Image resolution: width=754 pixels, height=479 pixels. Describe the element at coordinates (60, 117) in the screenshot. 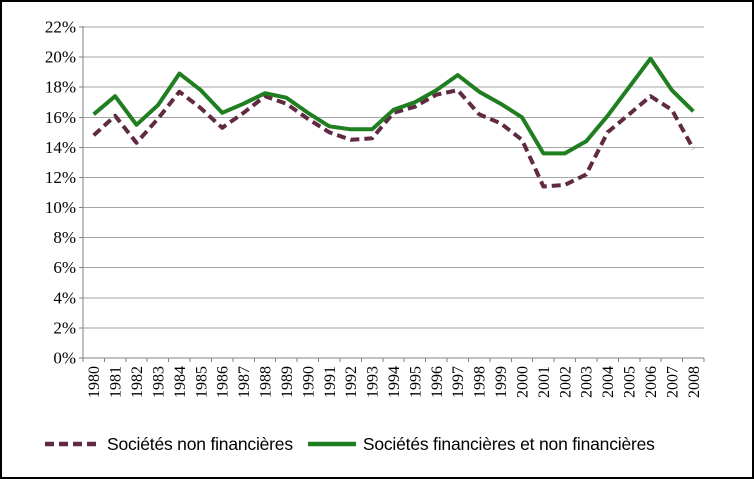

I see `y-axis-label: 16%` at that location.